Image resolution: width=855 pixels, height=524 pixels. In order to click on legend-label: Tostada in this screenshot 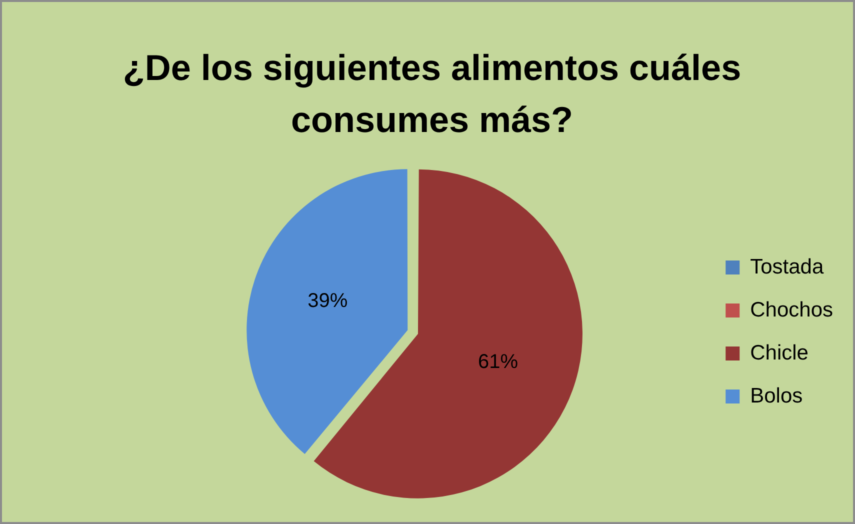, I will do `click(787, 266)`.